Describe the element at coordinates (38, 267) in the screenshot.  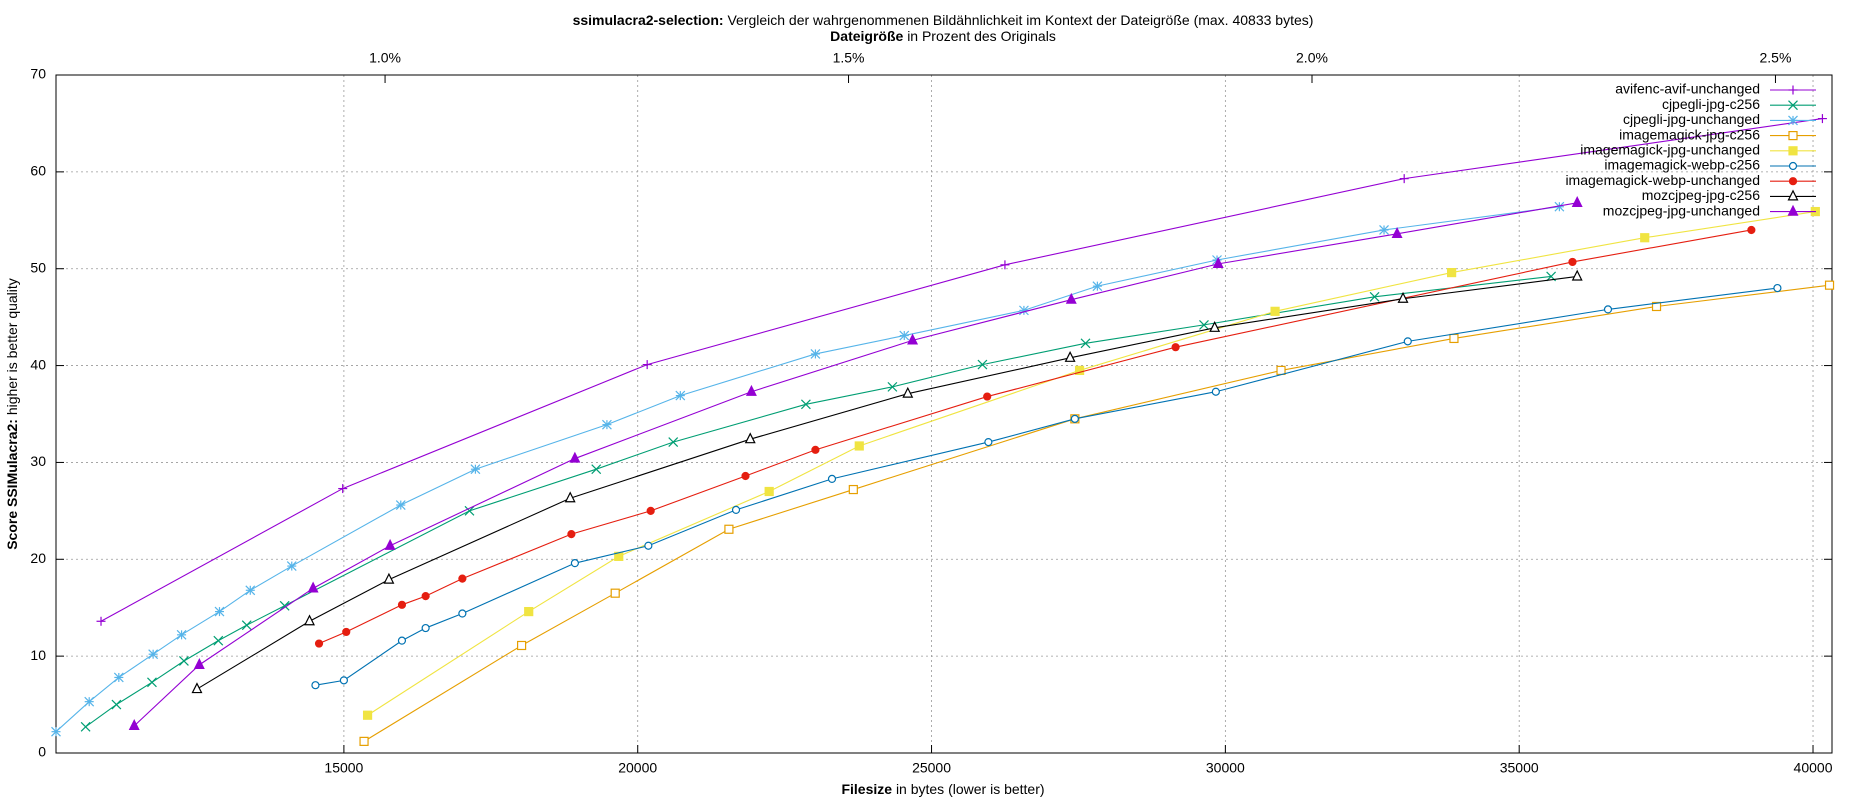
I see `y-tick-label: 50` at that location.